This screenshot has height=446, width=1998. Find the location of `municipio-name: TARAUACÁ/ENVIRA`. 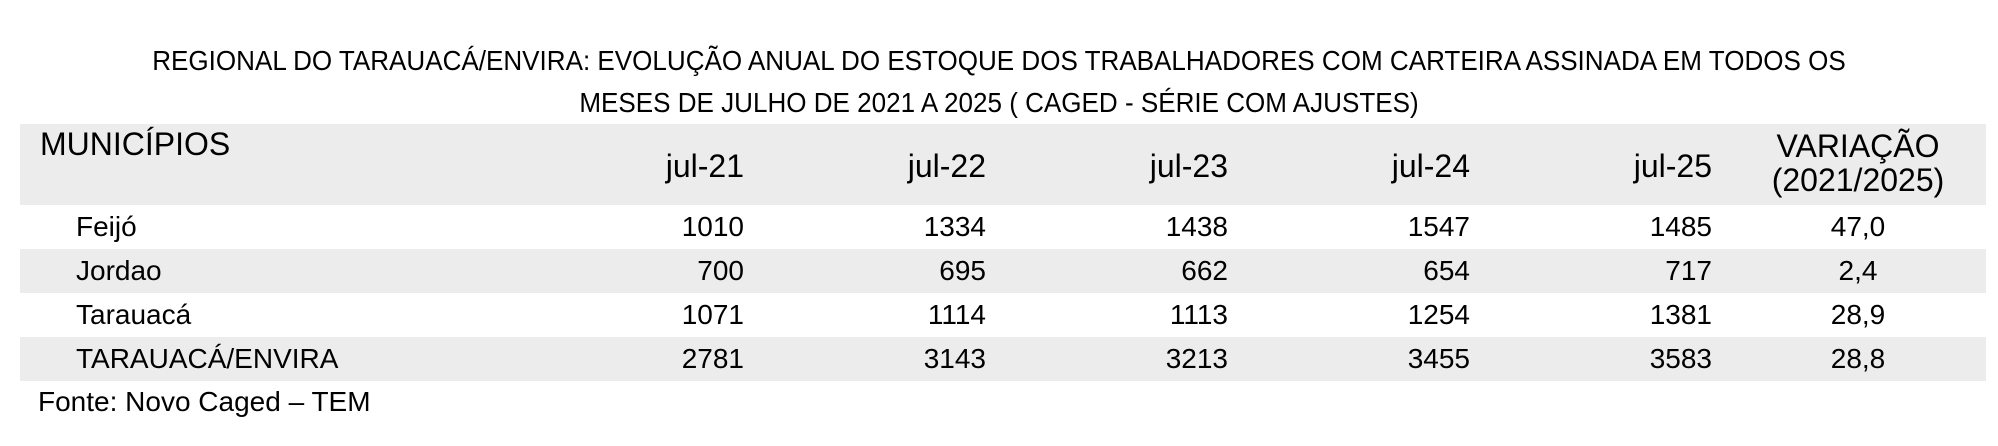

municipio-name: TARAUACÁ/ENVIRA is located at coordinates (207, 358).